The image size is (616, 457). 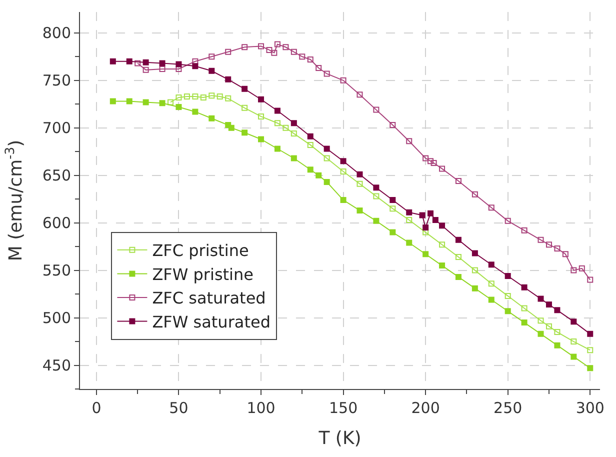 What do you see at coordinates (261, 408) in the screenshot?
I see `x-tick-label: 100` at bounding box center [261, 408].